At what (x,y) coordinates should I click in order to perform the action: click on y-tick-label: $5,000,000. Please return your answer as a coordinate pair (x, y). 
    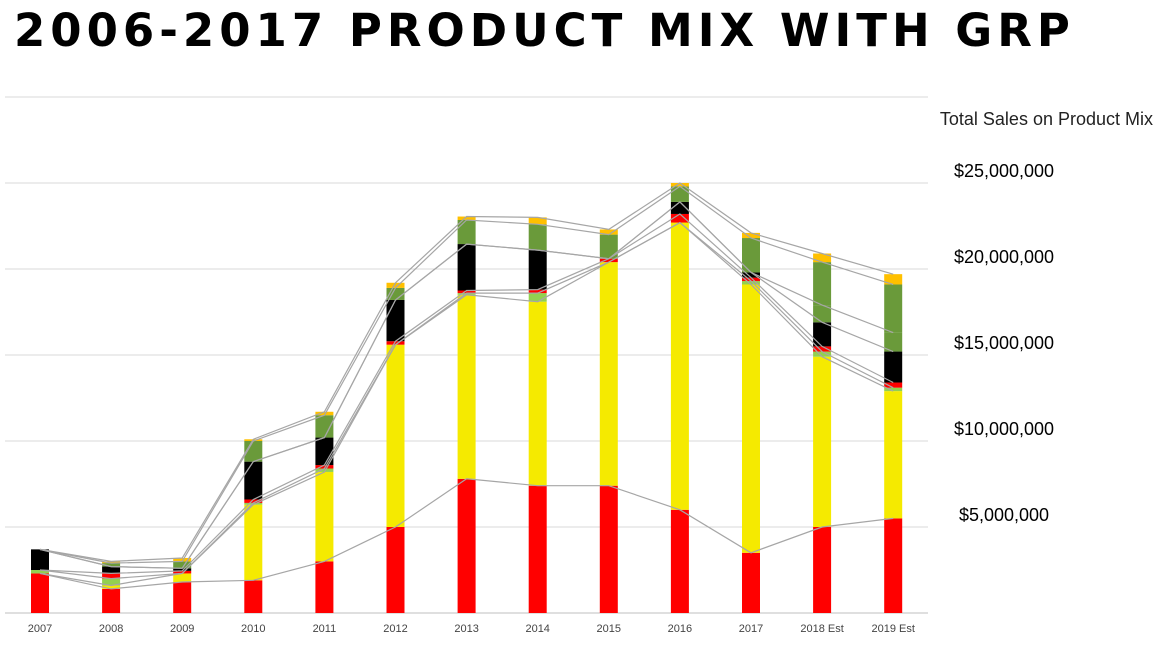
    Looking at the image, I should click on (1004, 515).